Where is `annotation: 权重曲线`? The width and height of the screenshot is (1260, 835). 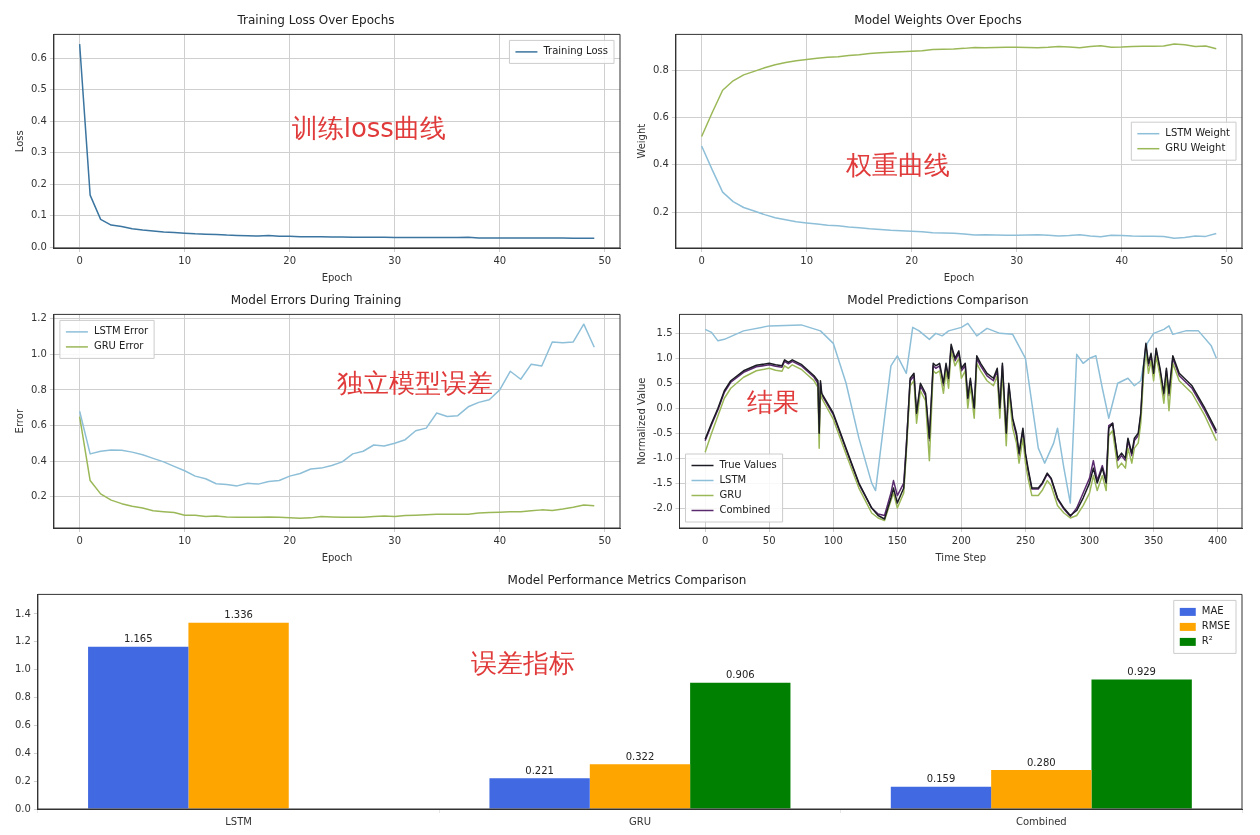 annotation: 权重曲线 is located at coordinates (897, 164).